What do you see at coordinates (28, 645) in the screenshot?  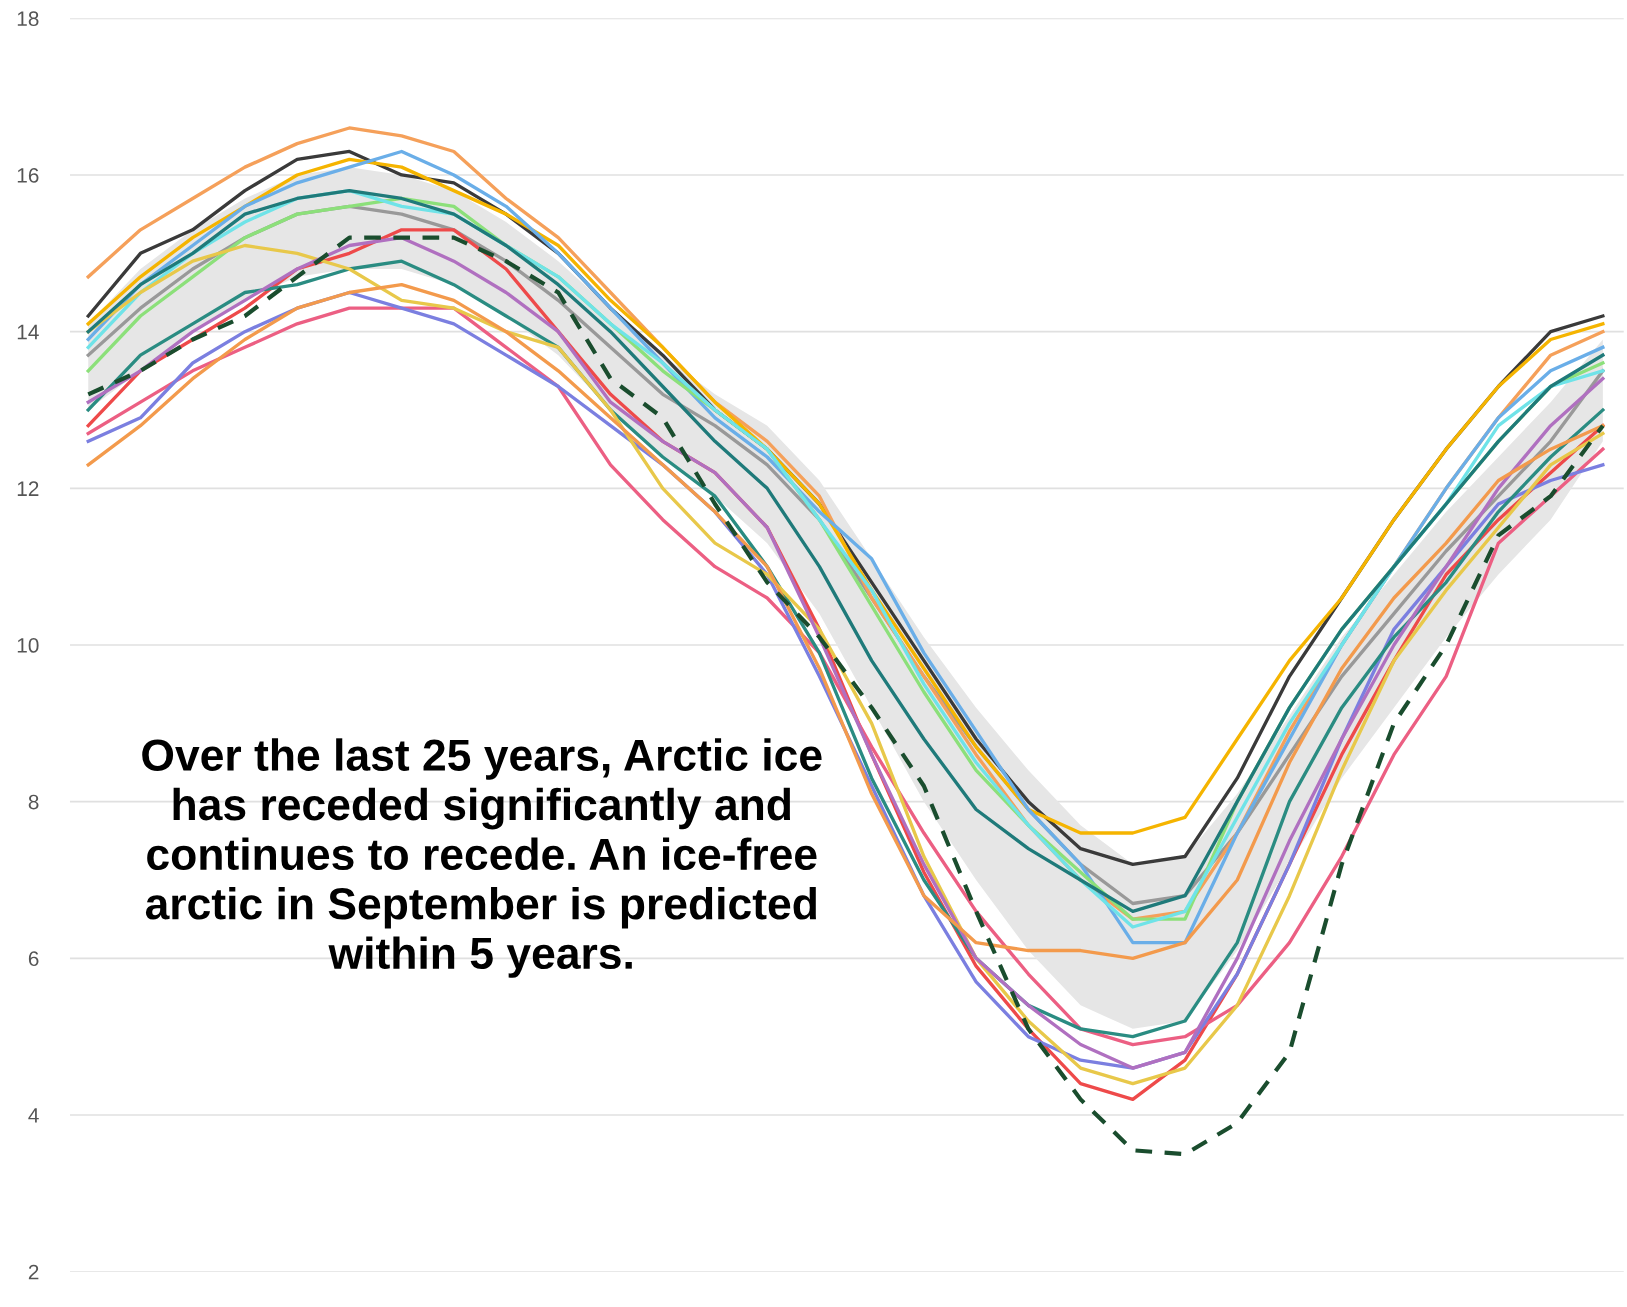 I see `y-tick-label: 10` at bounding box center [28, 645].